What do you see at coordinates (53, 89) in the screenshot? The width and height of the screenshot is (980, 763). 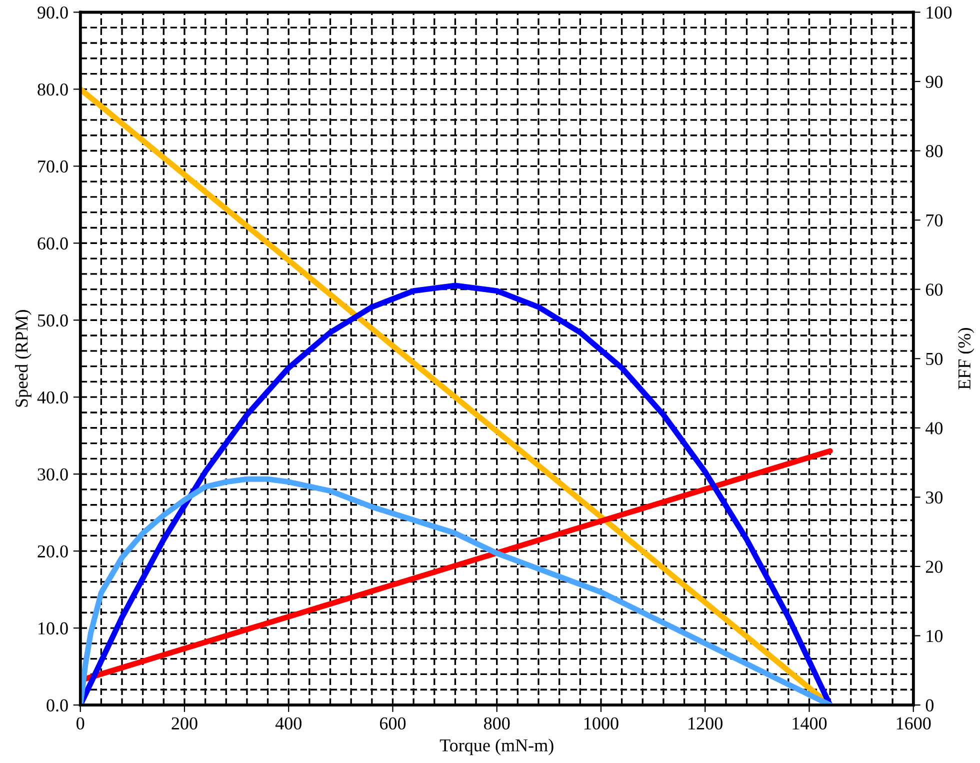 I see `y-tick-label: 80.0` at bounding box center [53, 89].